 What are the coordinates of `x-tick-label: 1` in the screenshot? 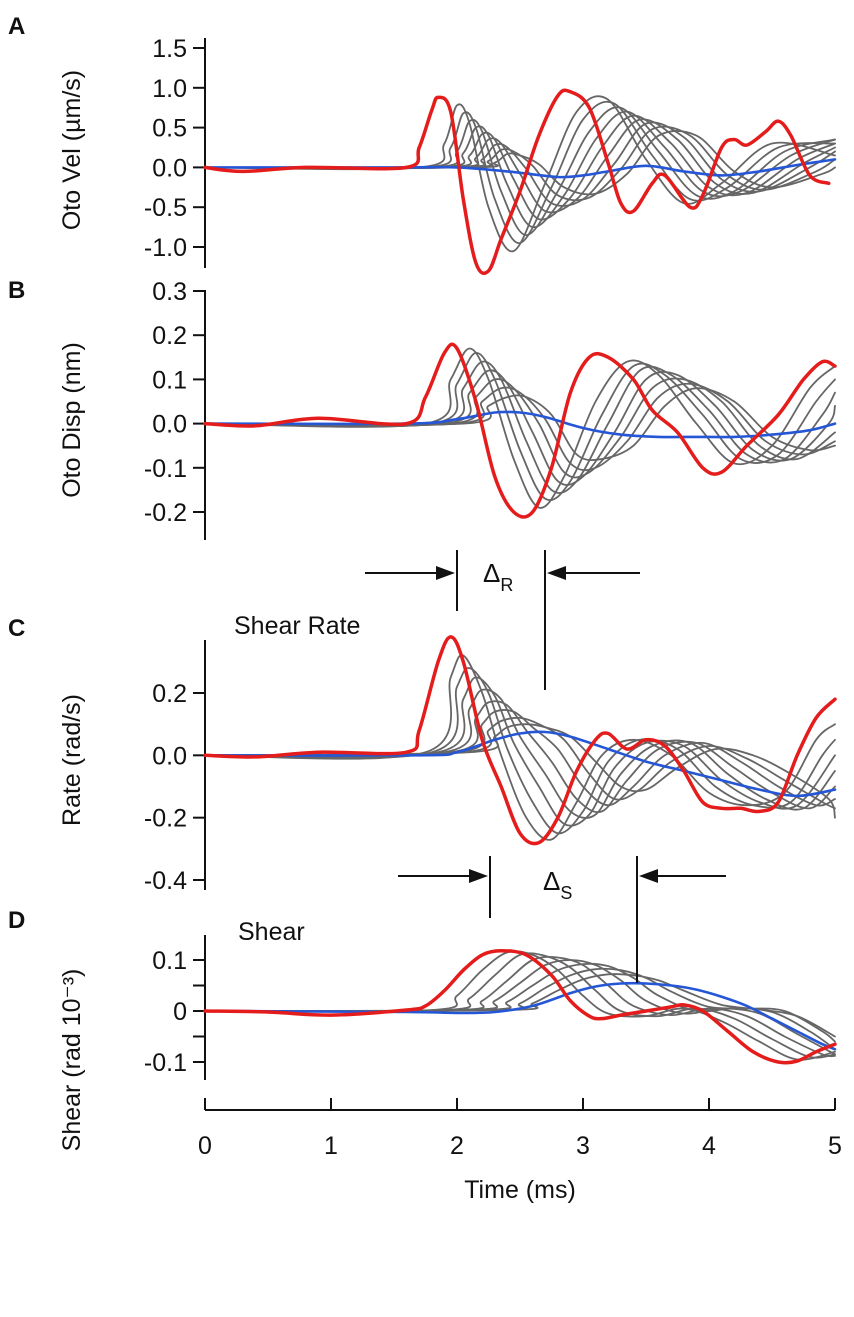 It's located at (331, 1146).